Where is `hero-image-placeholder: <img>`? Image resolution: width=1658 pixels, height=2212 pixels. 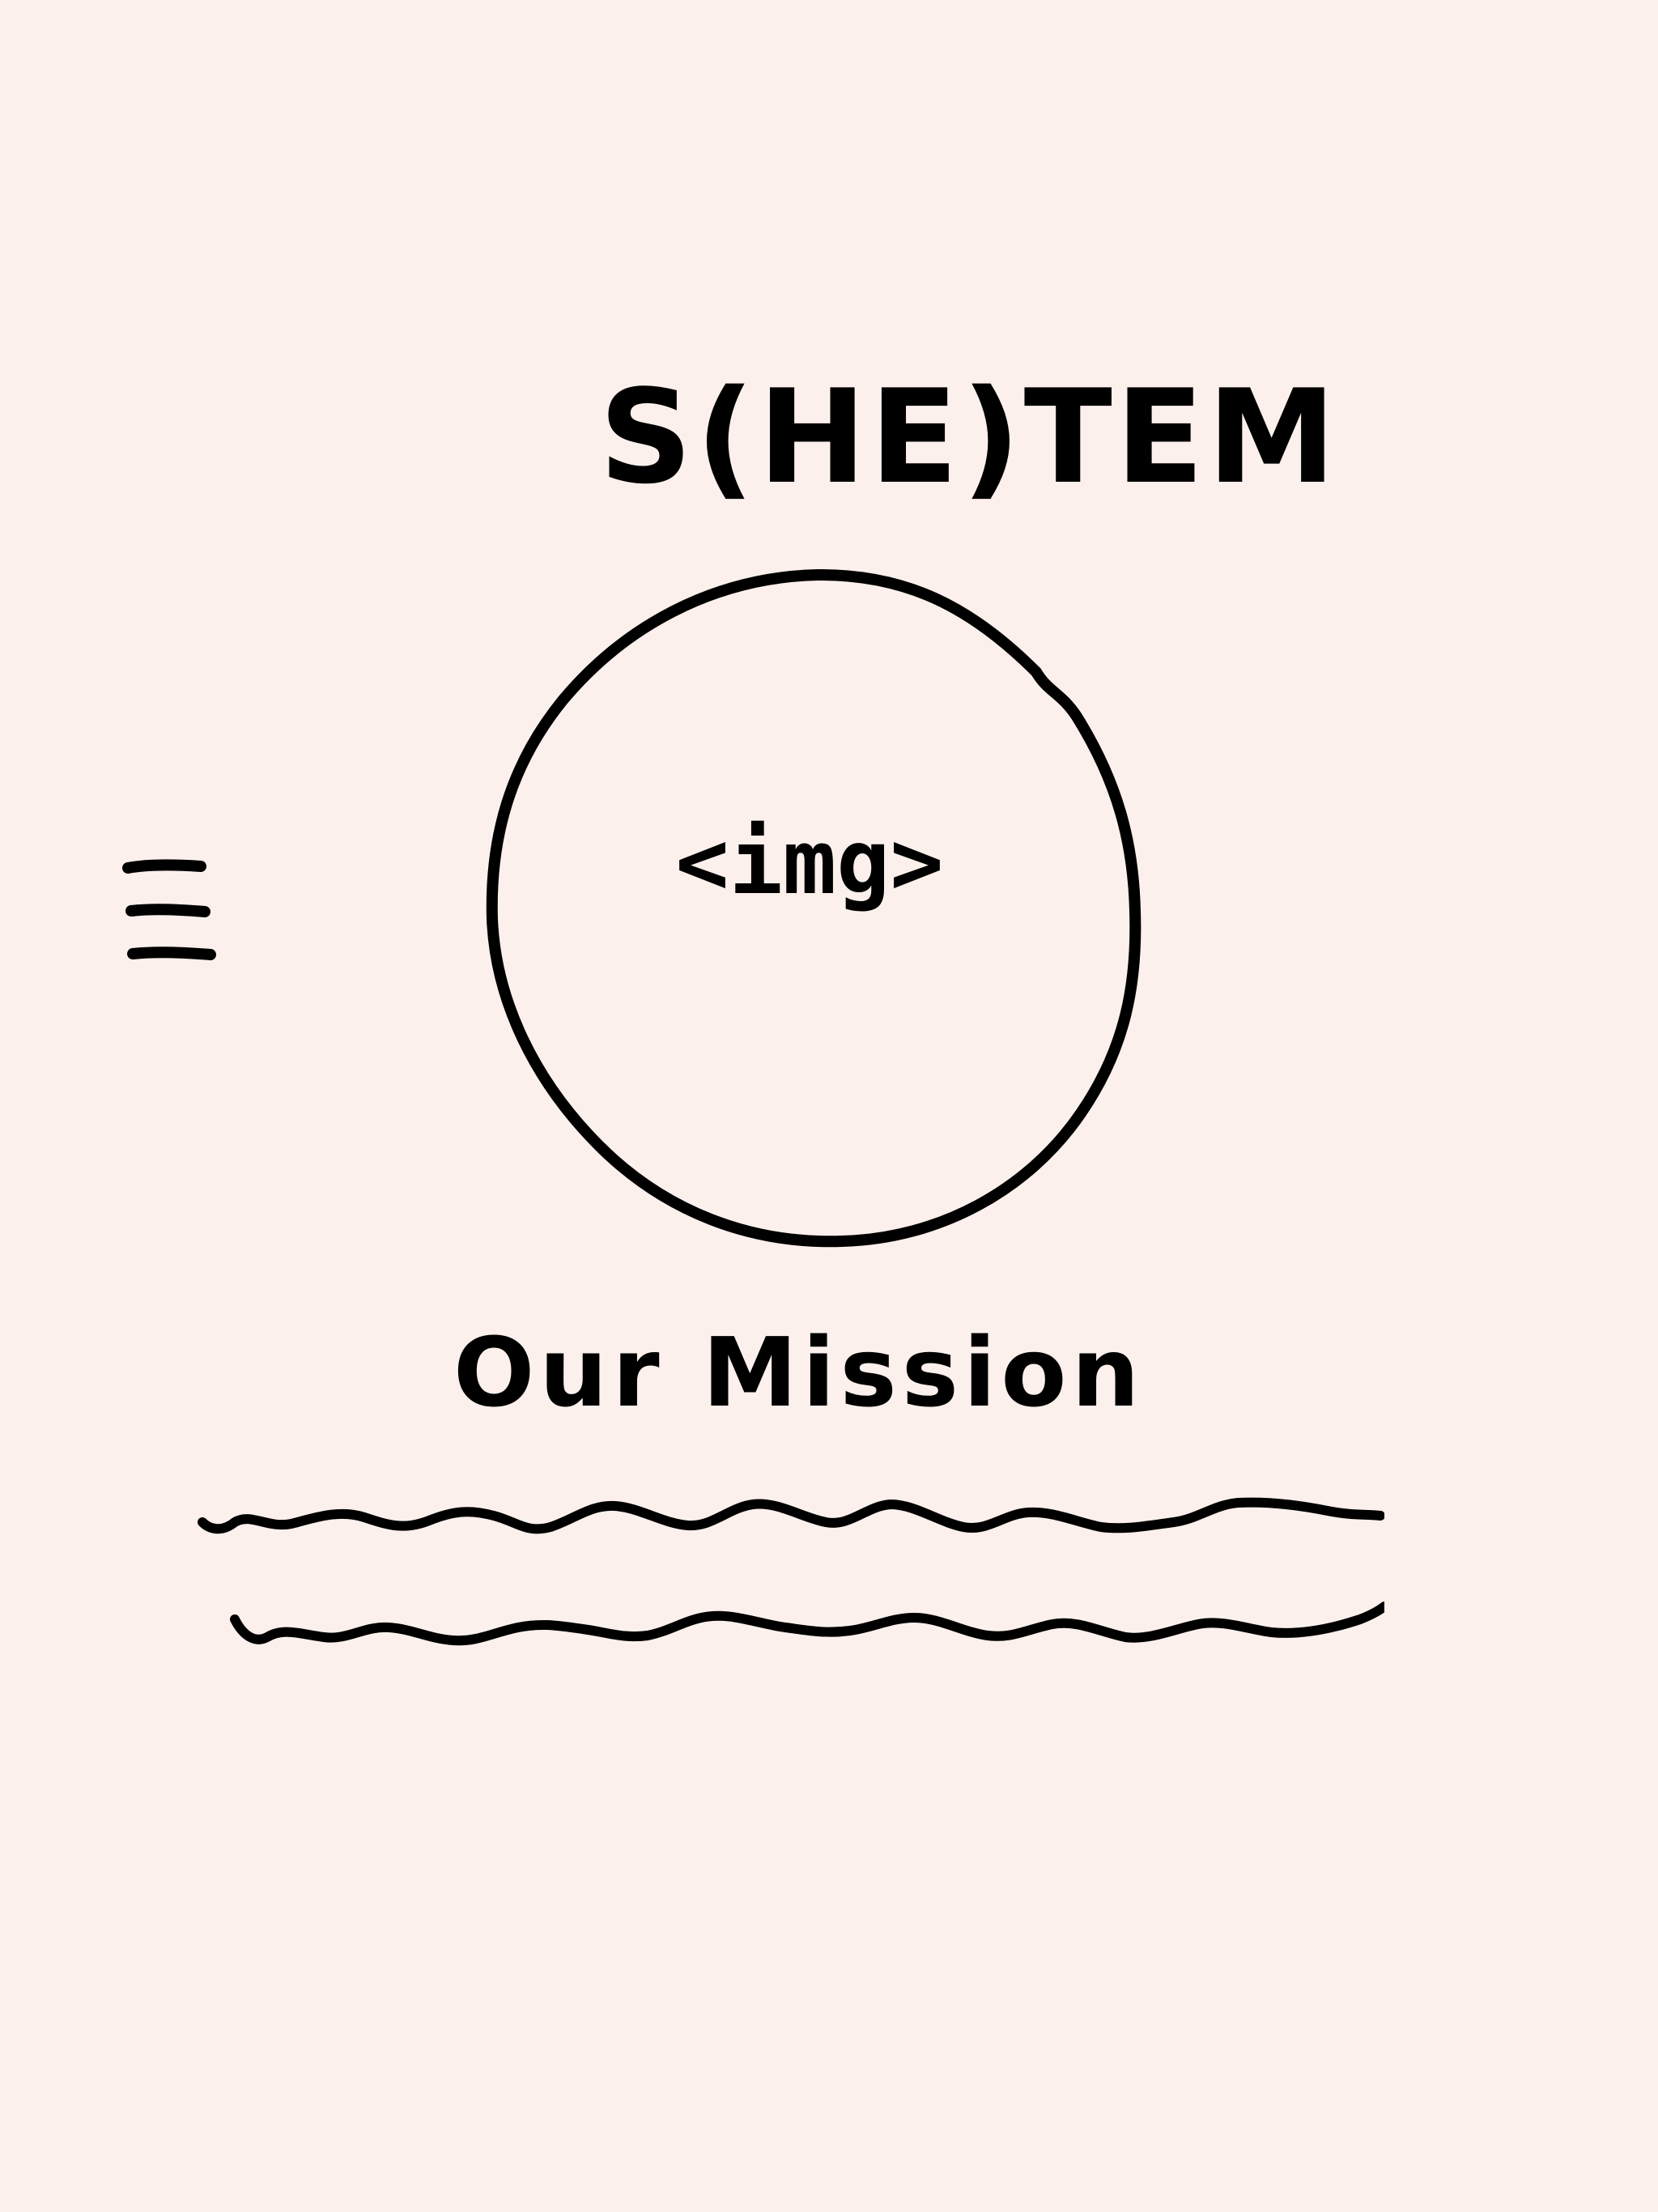
hero-image-placeholder: <img> is located at coordinates (809, 909).